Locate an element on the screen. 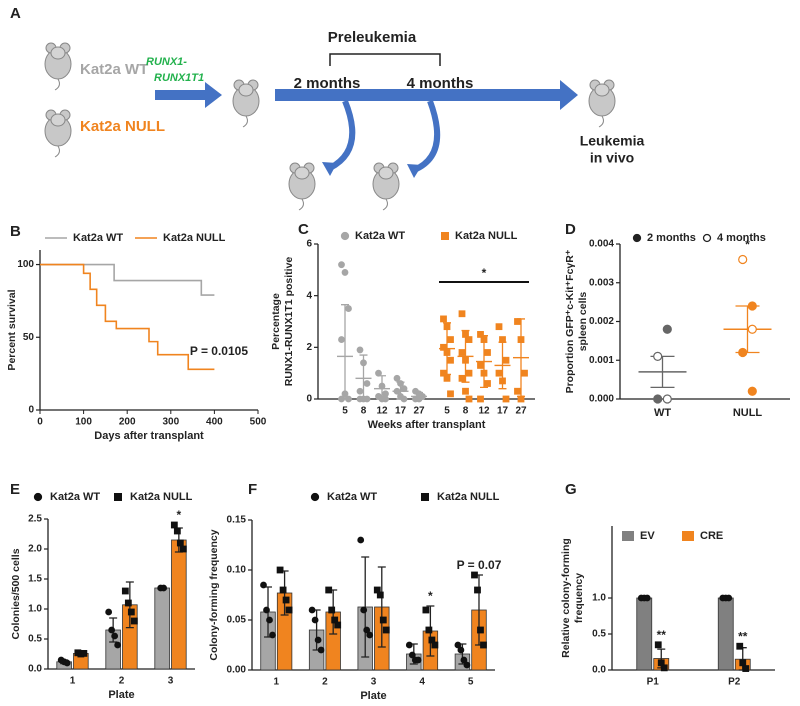 This screenshot has width=800, height=706. x-tick-label: WT is located at coordinates (662, 413).